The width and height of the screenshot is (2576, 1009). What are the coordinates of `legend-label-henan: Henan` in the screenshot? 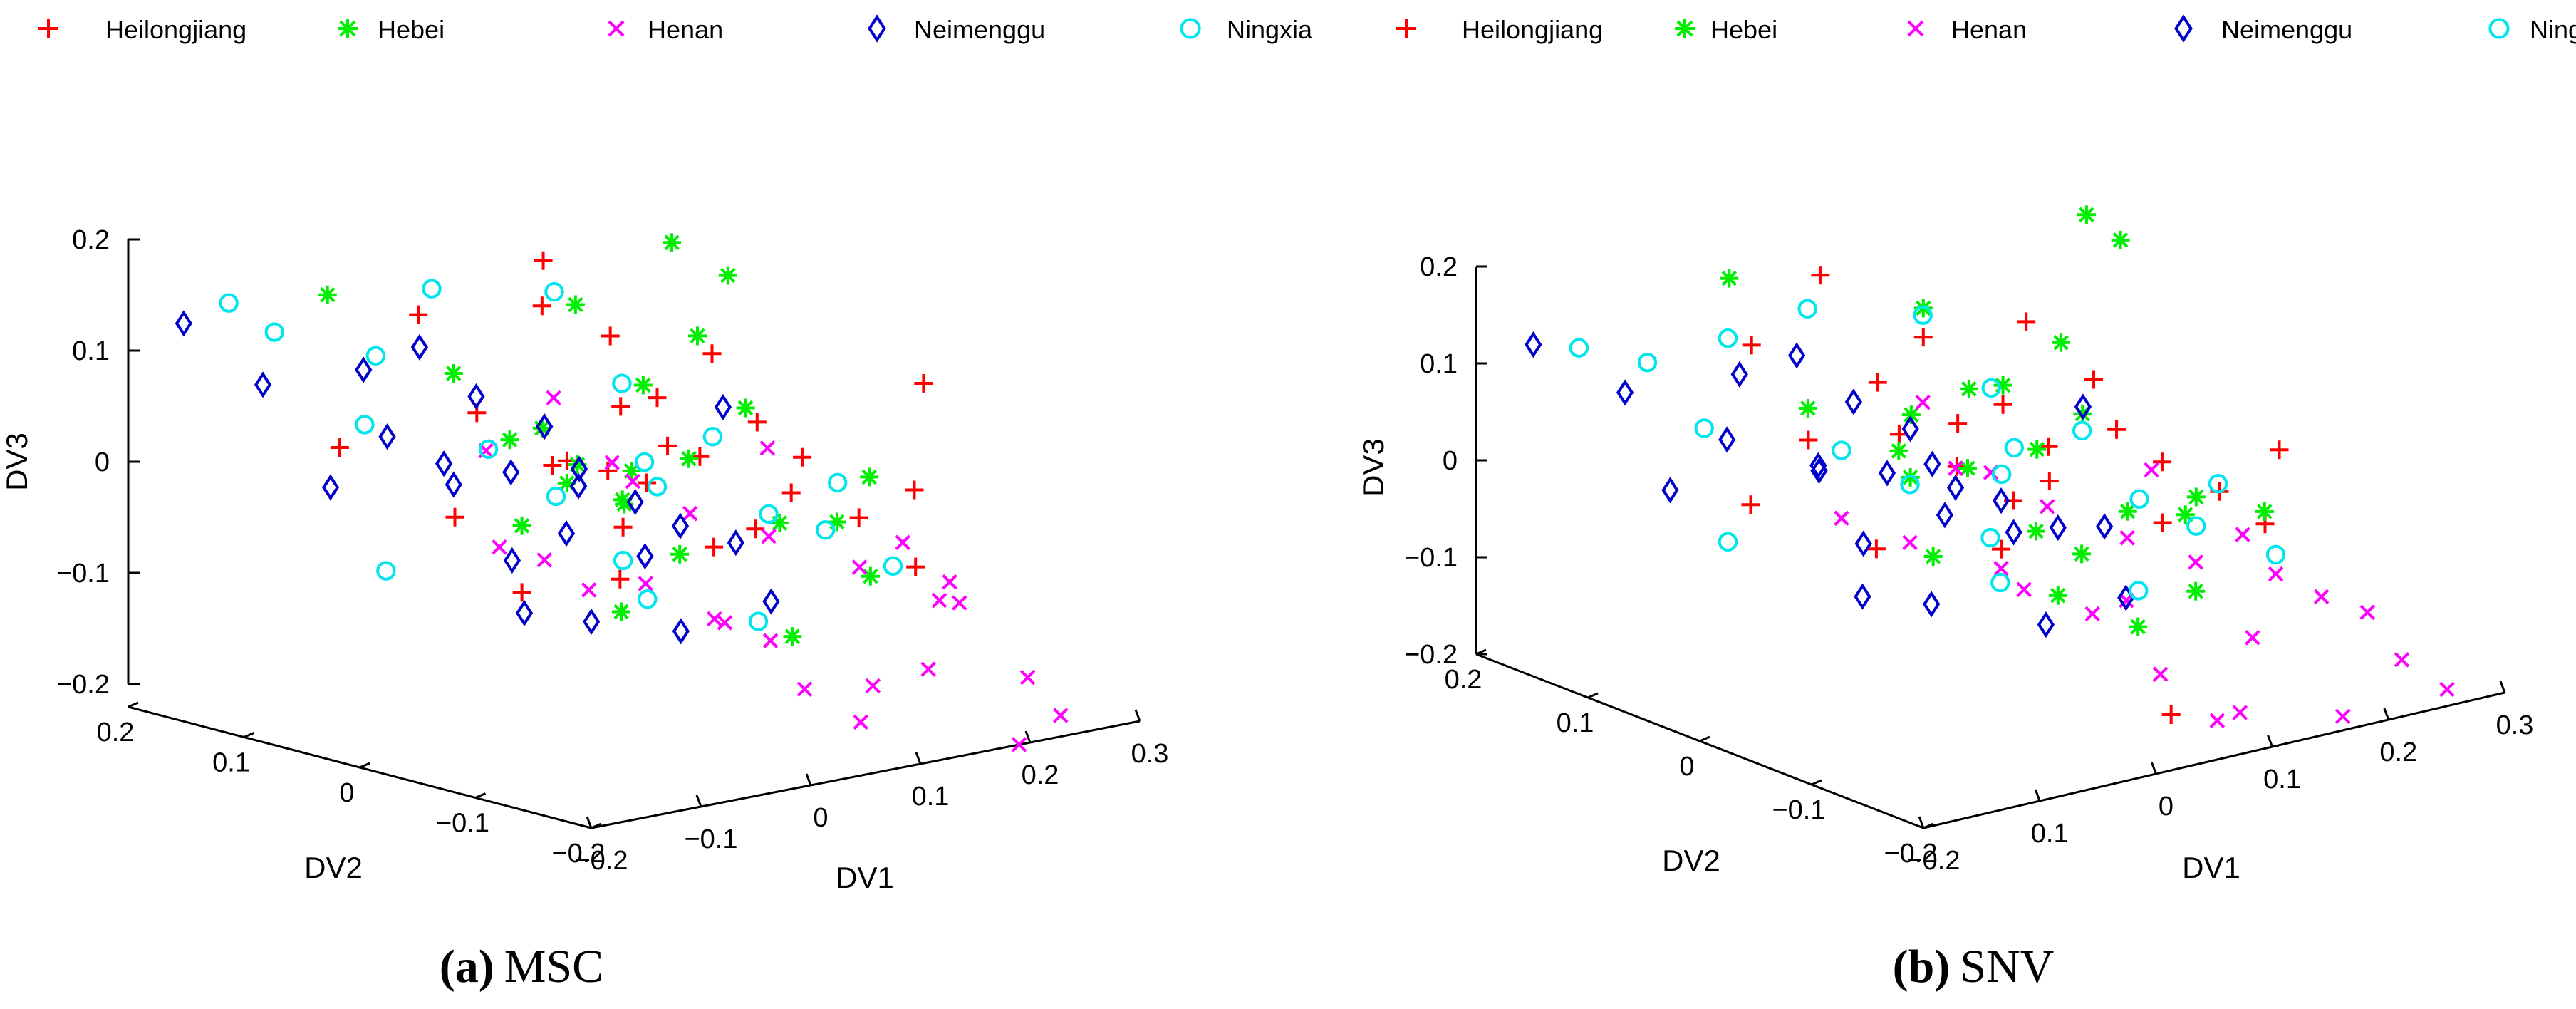 It's located at (1989, 29).